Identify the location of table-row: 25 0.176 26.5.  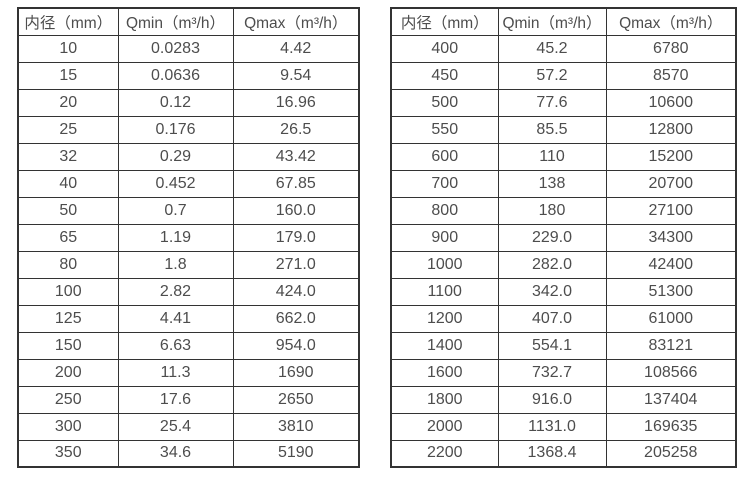
(188, 129).